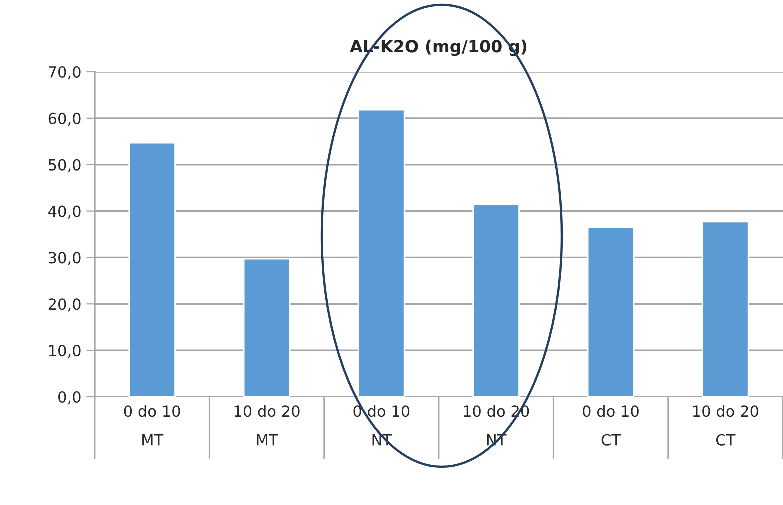 The height and width of the screenshot is (505, 783). Describe the element at coordinates (64, 212) in the screenshot. I see `y-tick-label: 40,0` at that location.